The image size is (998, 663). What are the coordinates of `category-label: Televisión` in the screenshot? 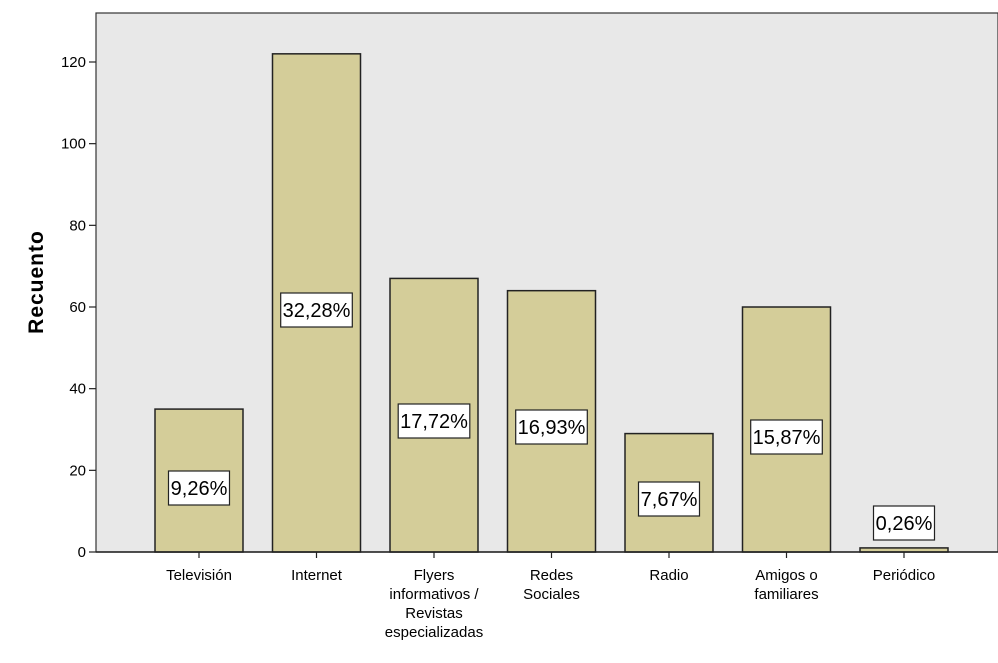 It's located at (199, 575).